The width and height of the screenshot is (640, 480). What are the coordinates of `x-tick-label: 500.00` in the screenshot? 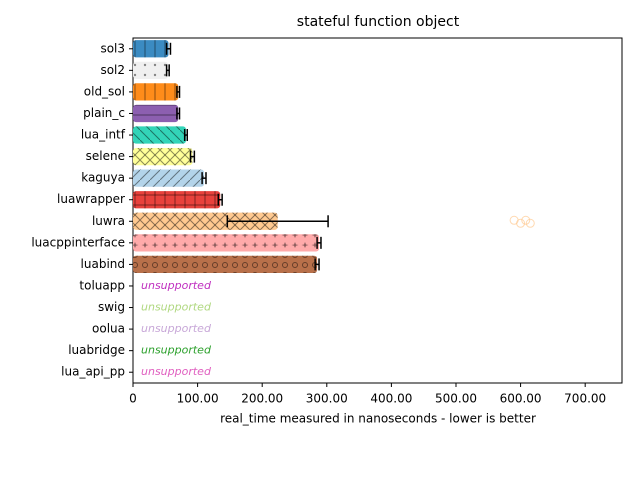 It's located at (456, 399).